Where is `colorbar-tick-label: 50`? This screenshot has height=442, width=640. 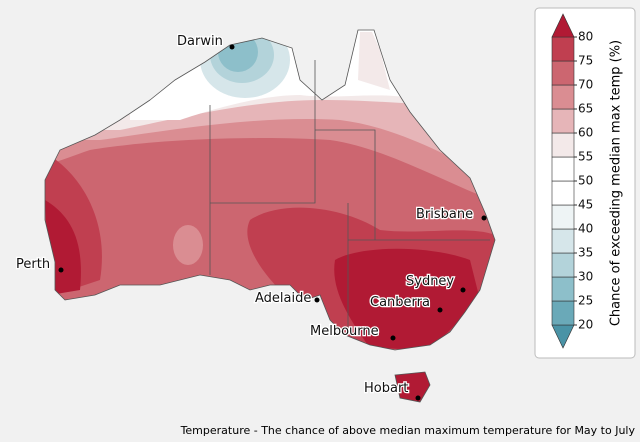 colorbar-tick-label: 50 is located at coordinates (585, 181).